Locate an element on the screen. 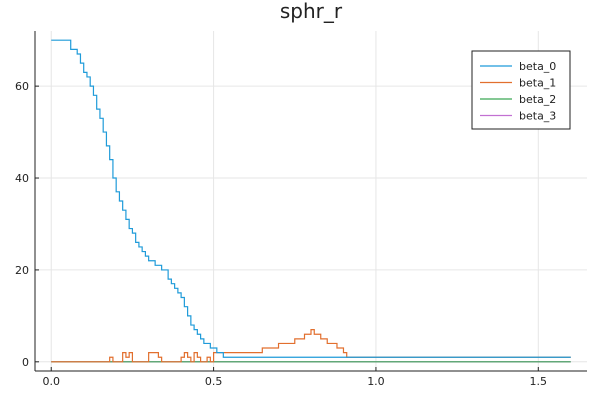 This screenshot has width=600, height=400. chart-title: sphr_r is located at coordinates (311, 11).